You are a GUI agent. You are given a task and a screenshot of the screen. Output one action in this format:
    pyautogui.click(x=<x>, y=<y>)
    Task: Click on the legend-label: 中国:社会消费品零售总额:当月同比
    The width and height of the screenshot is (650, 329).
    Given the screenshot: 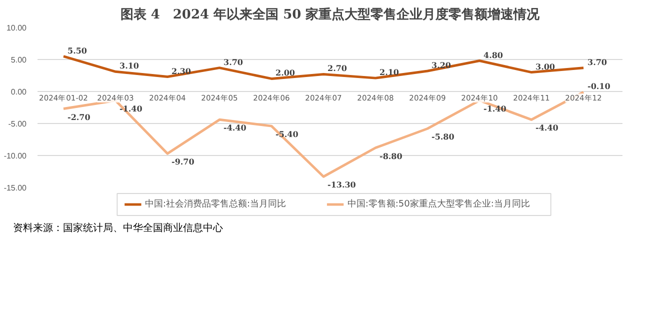 What is the action you would take?
    pyautogui.click(x=215, y=204)
    